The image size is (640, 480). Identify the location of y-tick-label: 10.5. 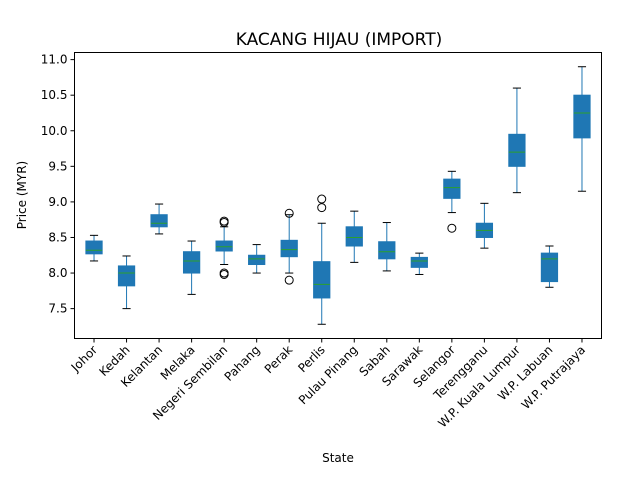
(54, 95).